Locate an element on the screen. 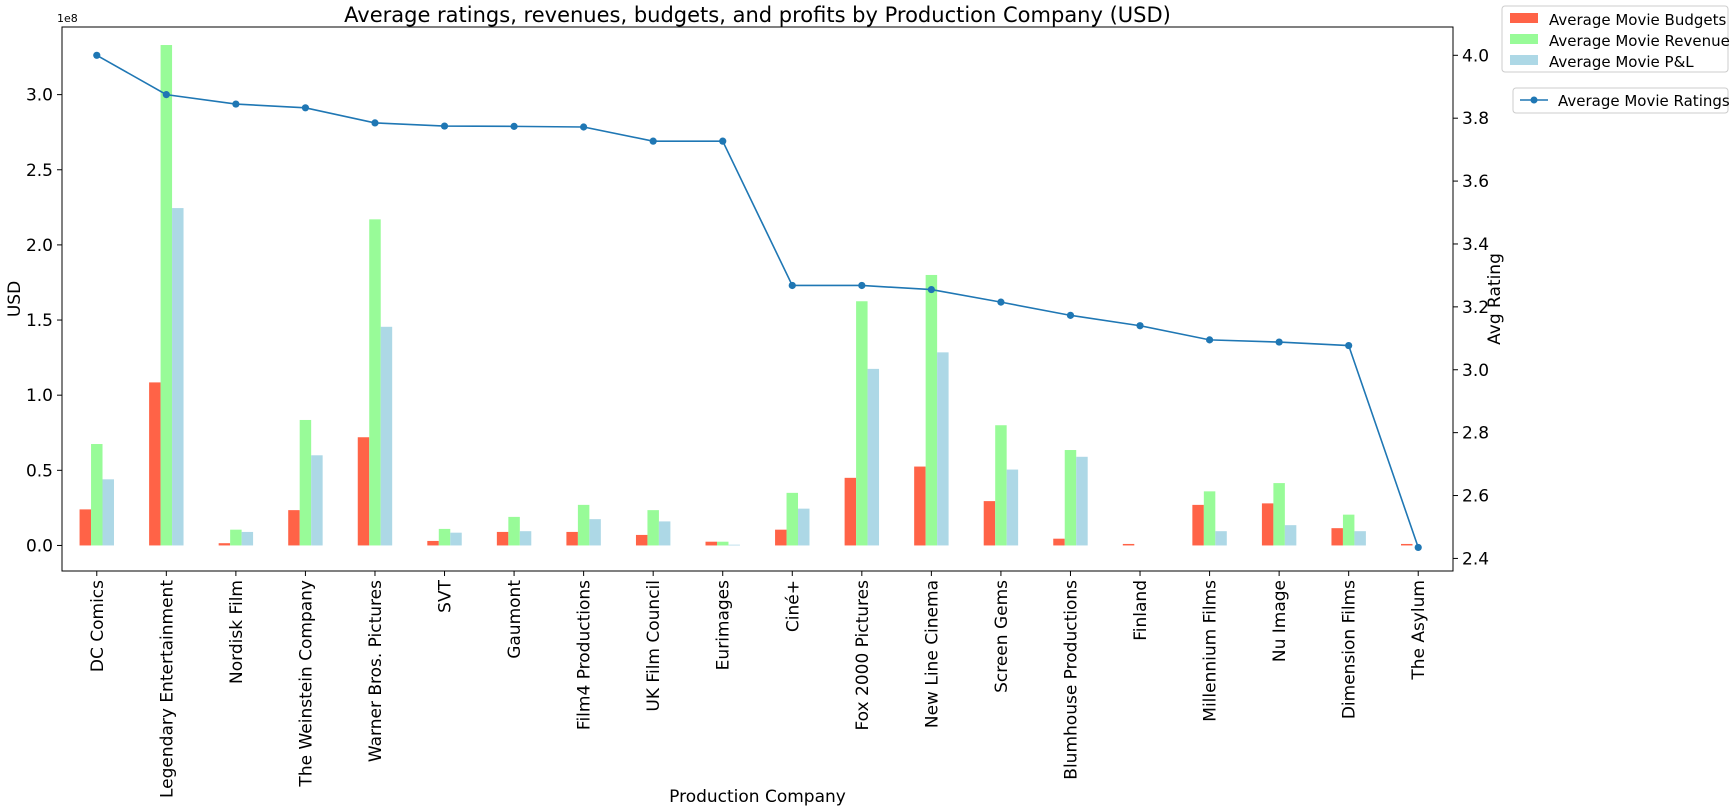 The width and height of the screenshot is (1732, 811). y-right-tick-label: 4.0 is located at coordinates (1475, 56).